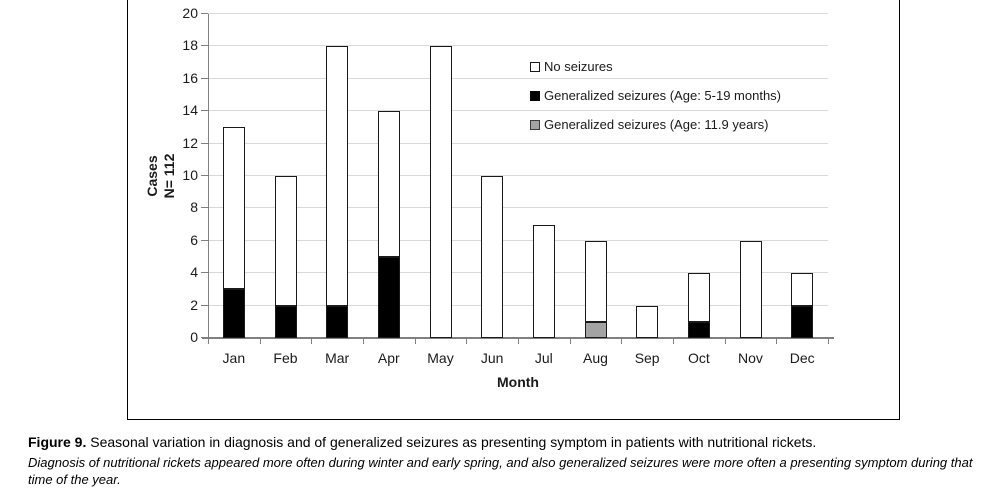 The height and width of the screenshot is (497, 1002). Describe the element at coordinates (57, 442) in the screenshot. I see `figure-caption-label: Figure 9.` at that location.